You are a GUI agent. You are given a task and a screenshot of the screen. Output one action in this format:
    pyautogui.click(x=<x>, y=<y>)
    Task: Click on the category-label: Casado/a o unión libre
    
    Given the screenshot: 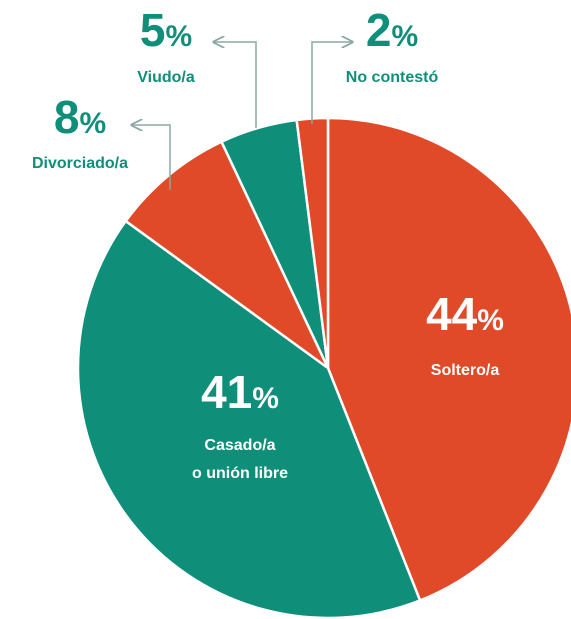 What is the action you would take?
    pyautogui.click(x=240, y=459)
    